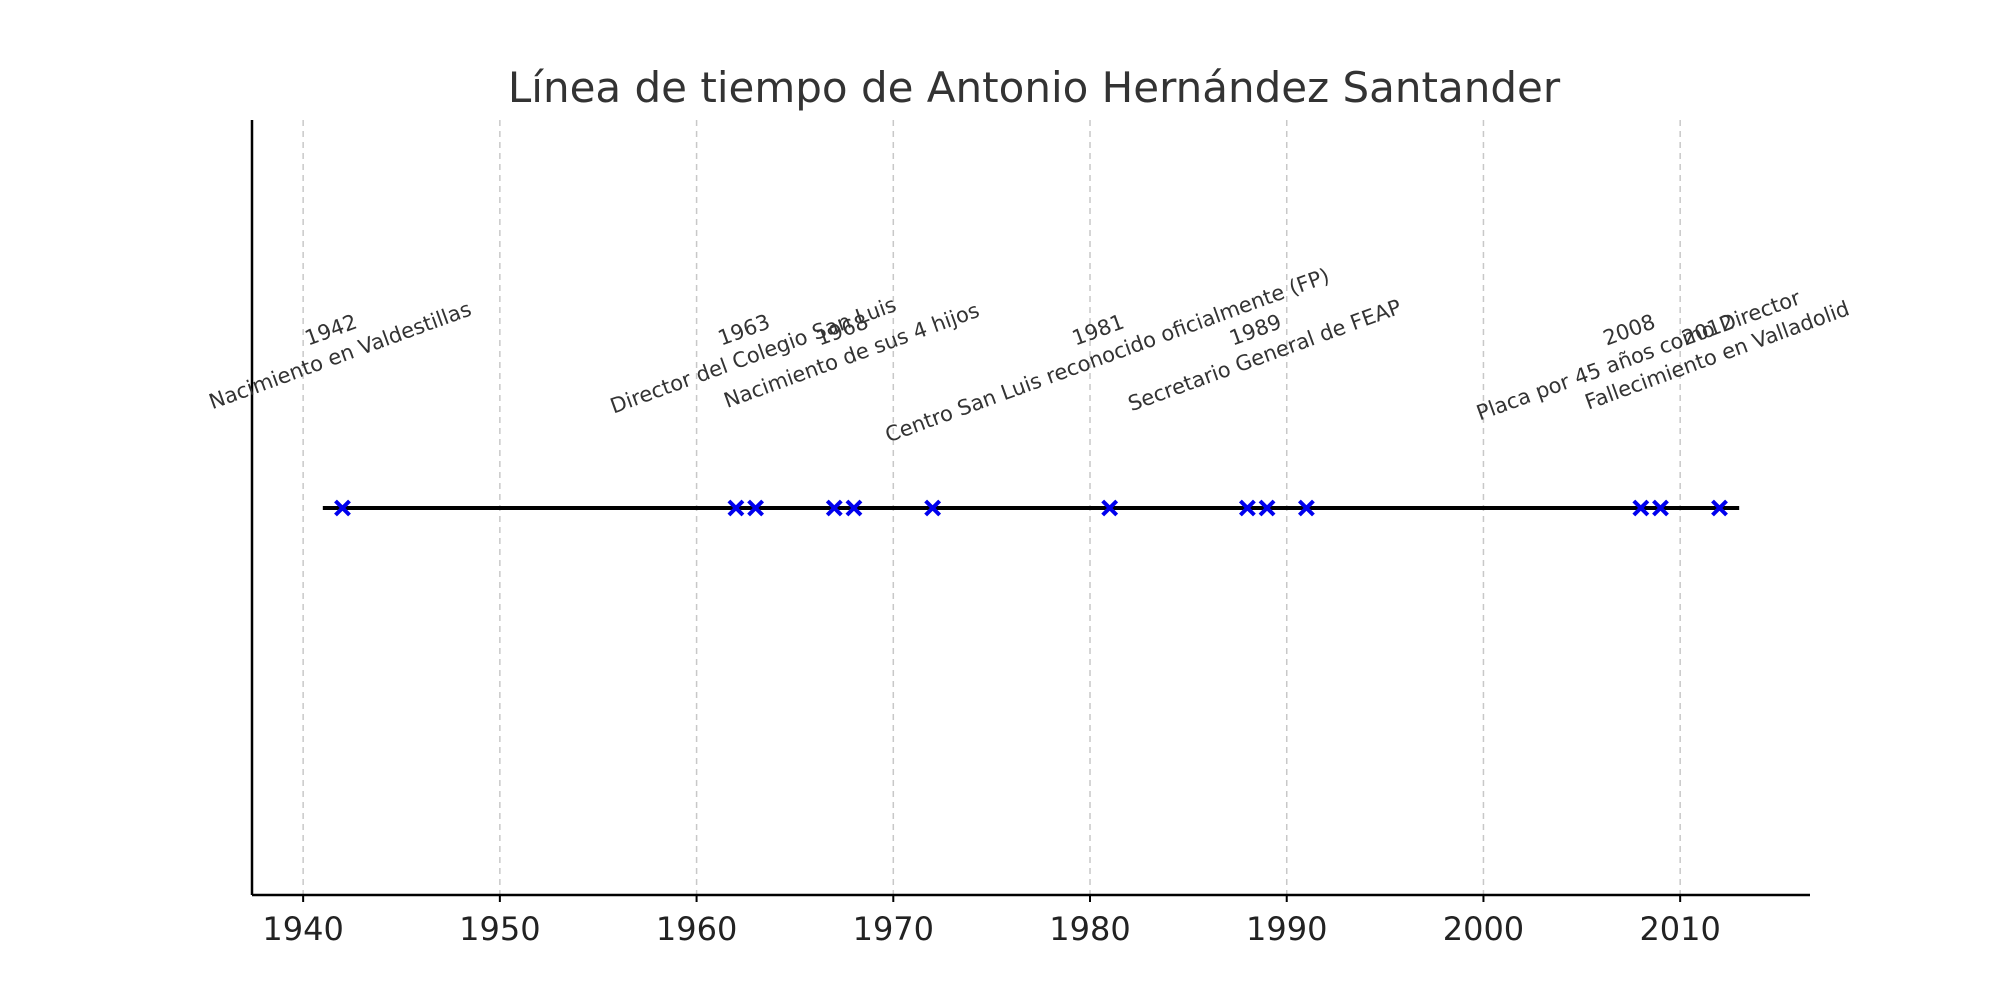 The image size is (2000, 1000). I want to click on x-tick-label: 1940, so click(302, 929).